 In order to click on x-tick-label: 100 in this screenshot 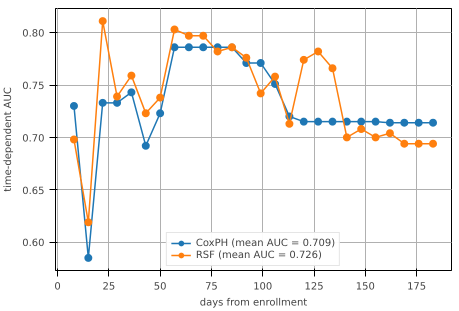, I will do `click(262, 287)`.